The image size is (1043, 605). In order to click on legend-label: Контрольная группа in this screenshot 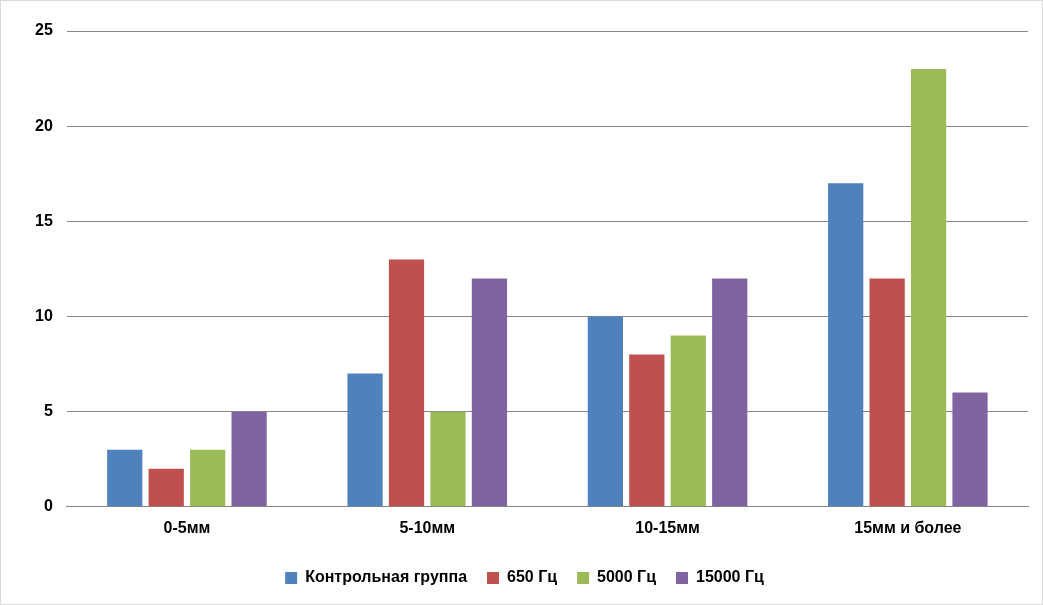, I will do `click(386, 577)`.